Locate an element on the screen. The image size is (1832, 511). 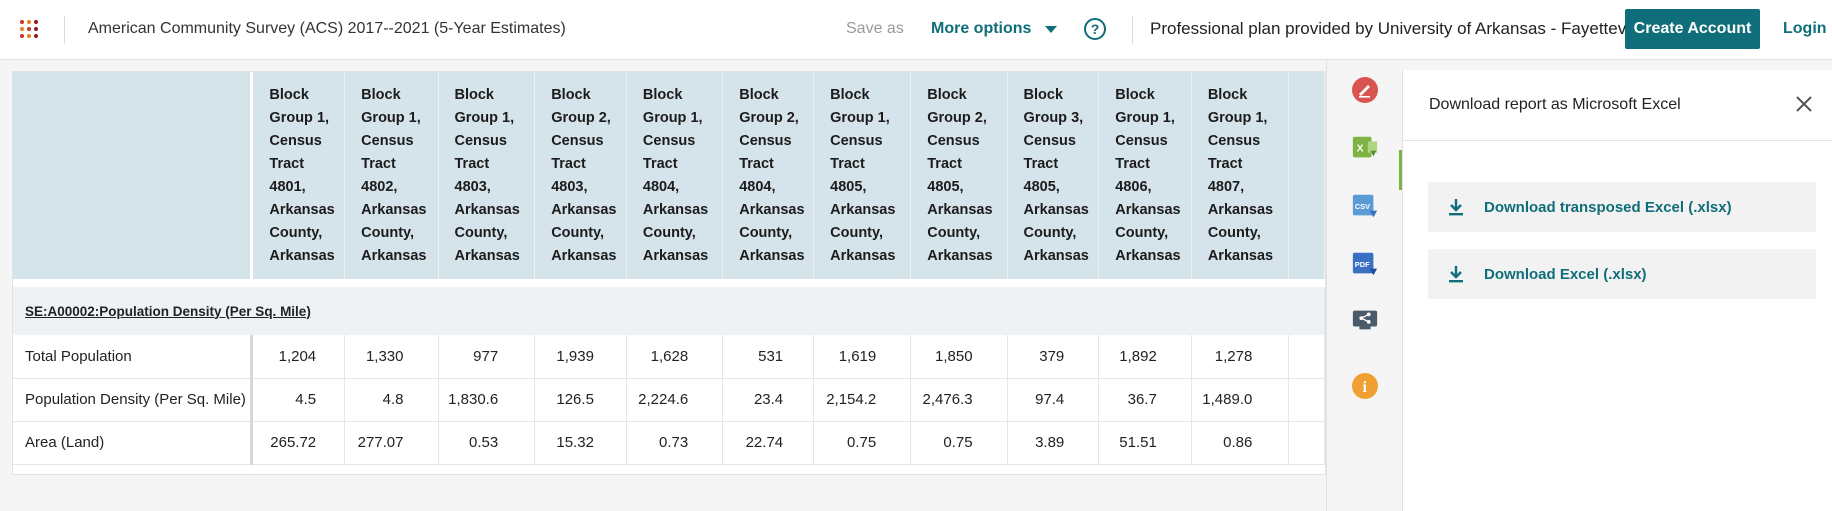
info-icon: i is located at coordinates (1365, 386).